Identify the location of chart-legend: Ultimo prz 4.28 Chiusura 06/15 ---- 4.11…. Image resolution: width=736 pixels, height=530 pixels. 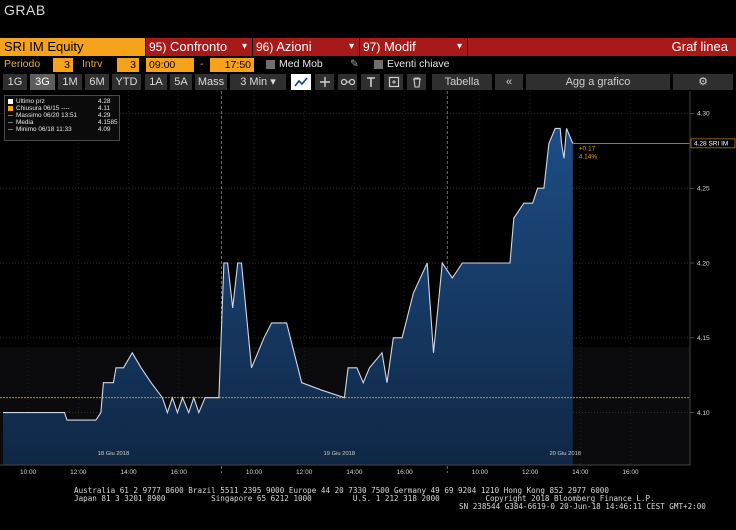
(62, 118).